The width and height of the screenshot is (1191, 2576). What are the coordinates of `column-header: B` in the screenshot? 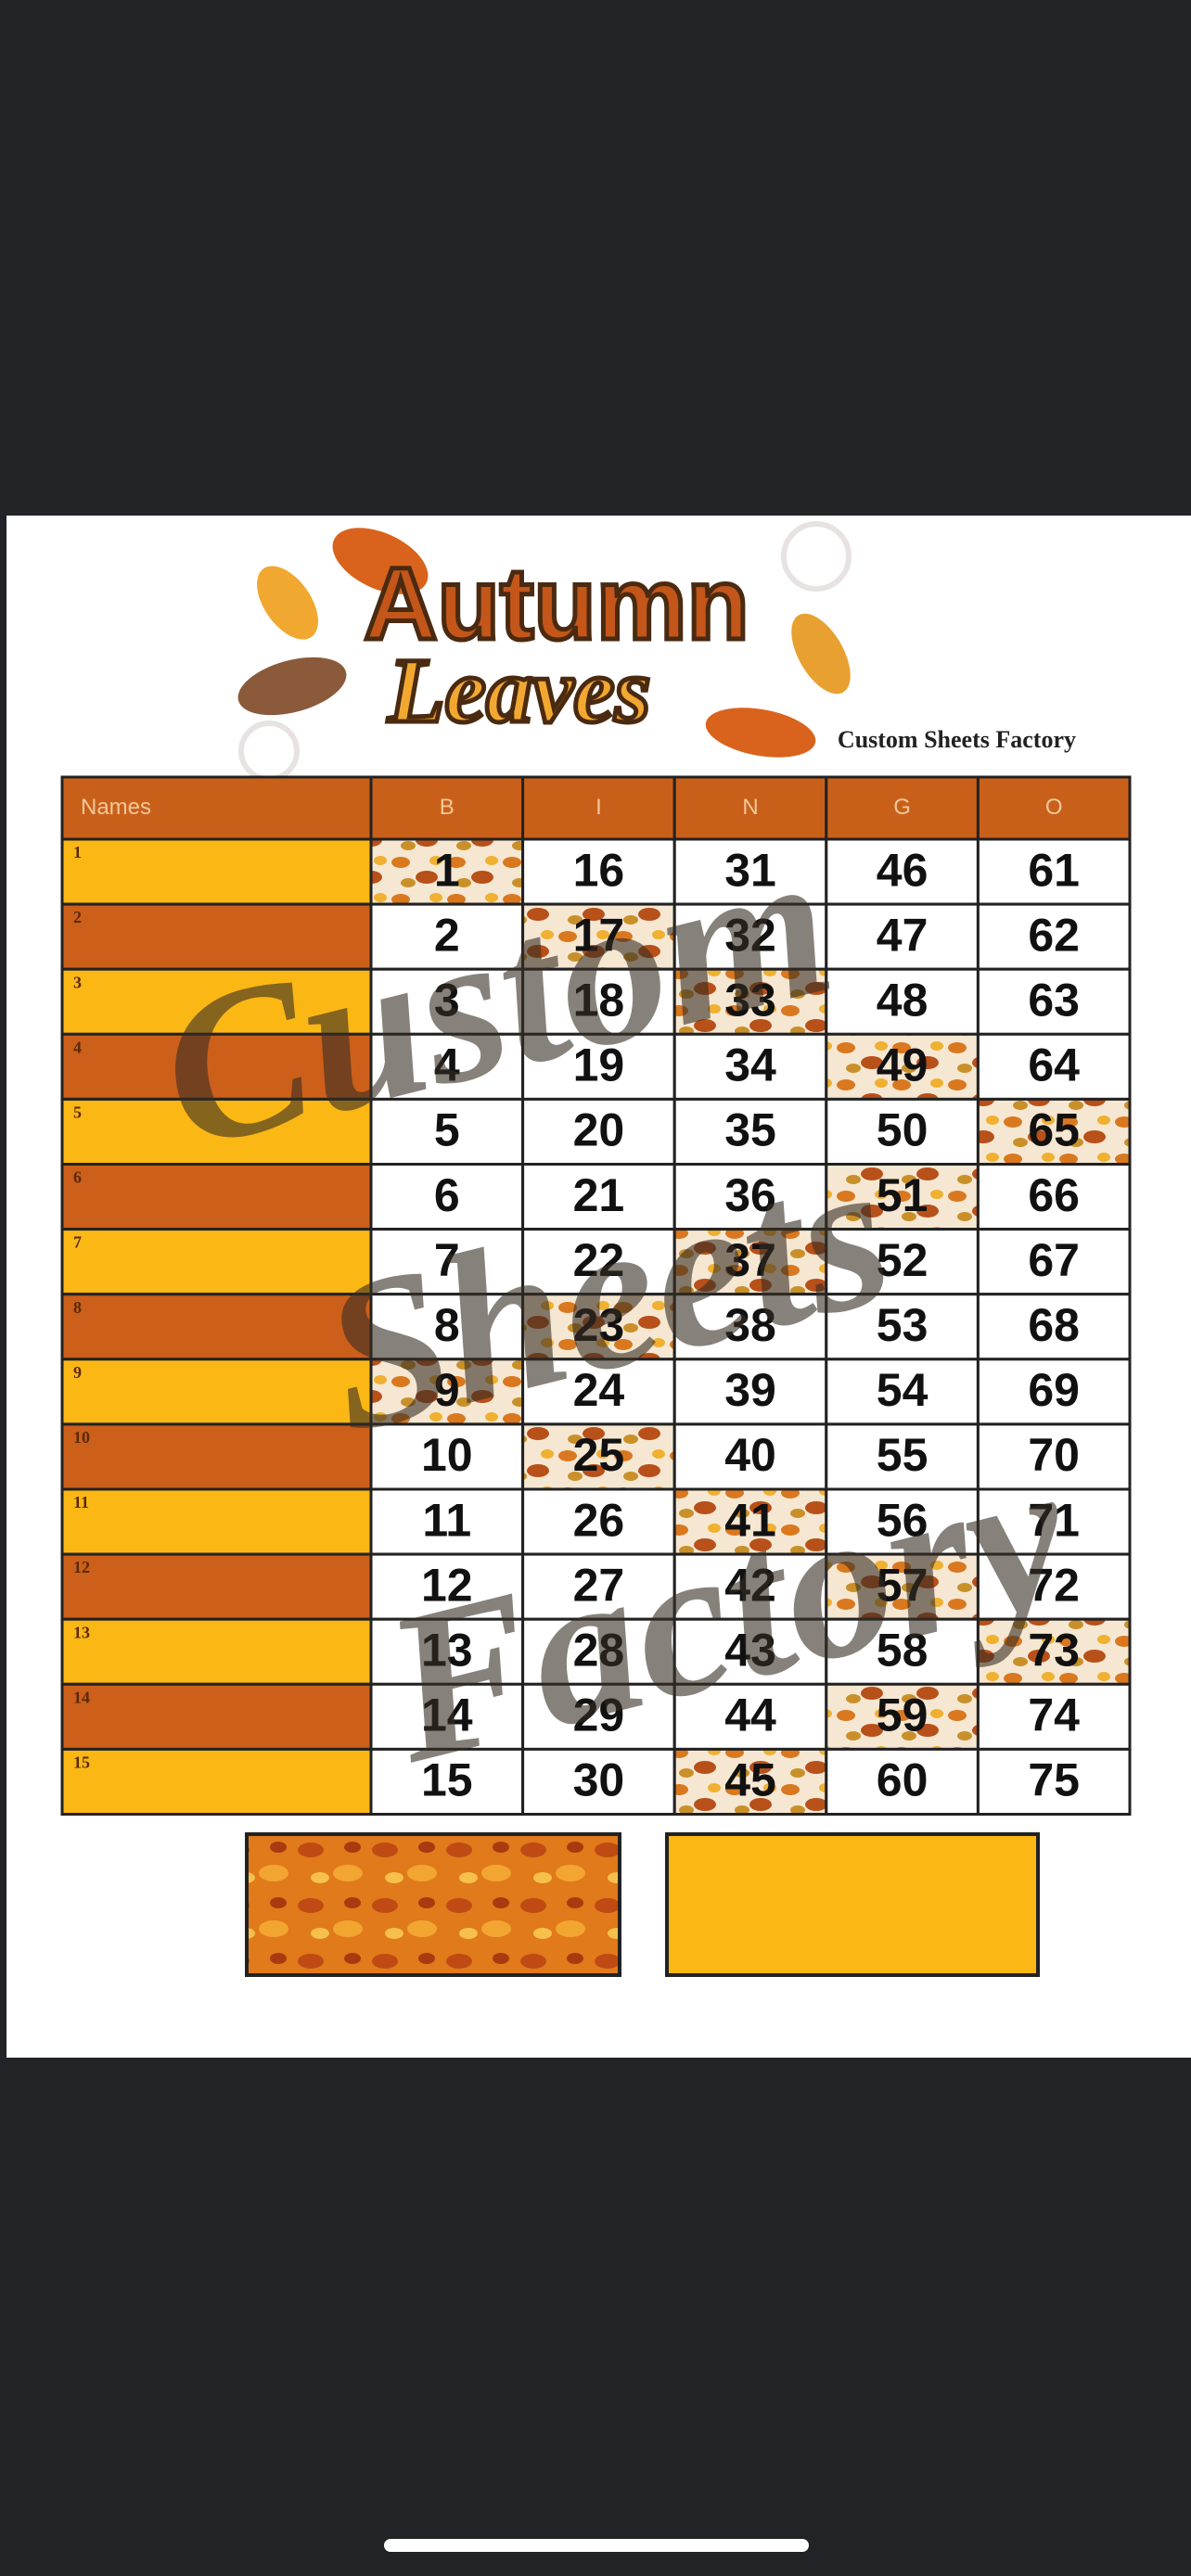 It's located at (447, 807).